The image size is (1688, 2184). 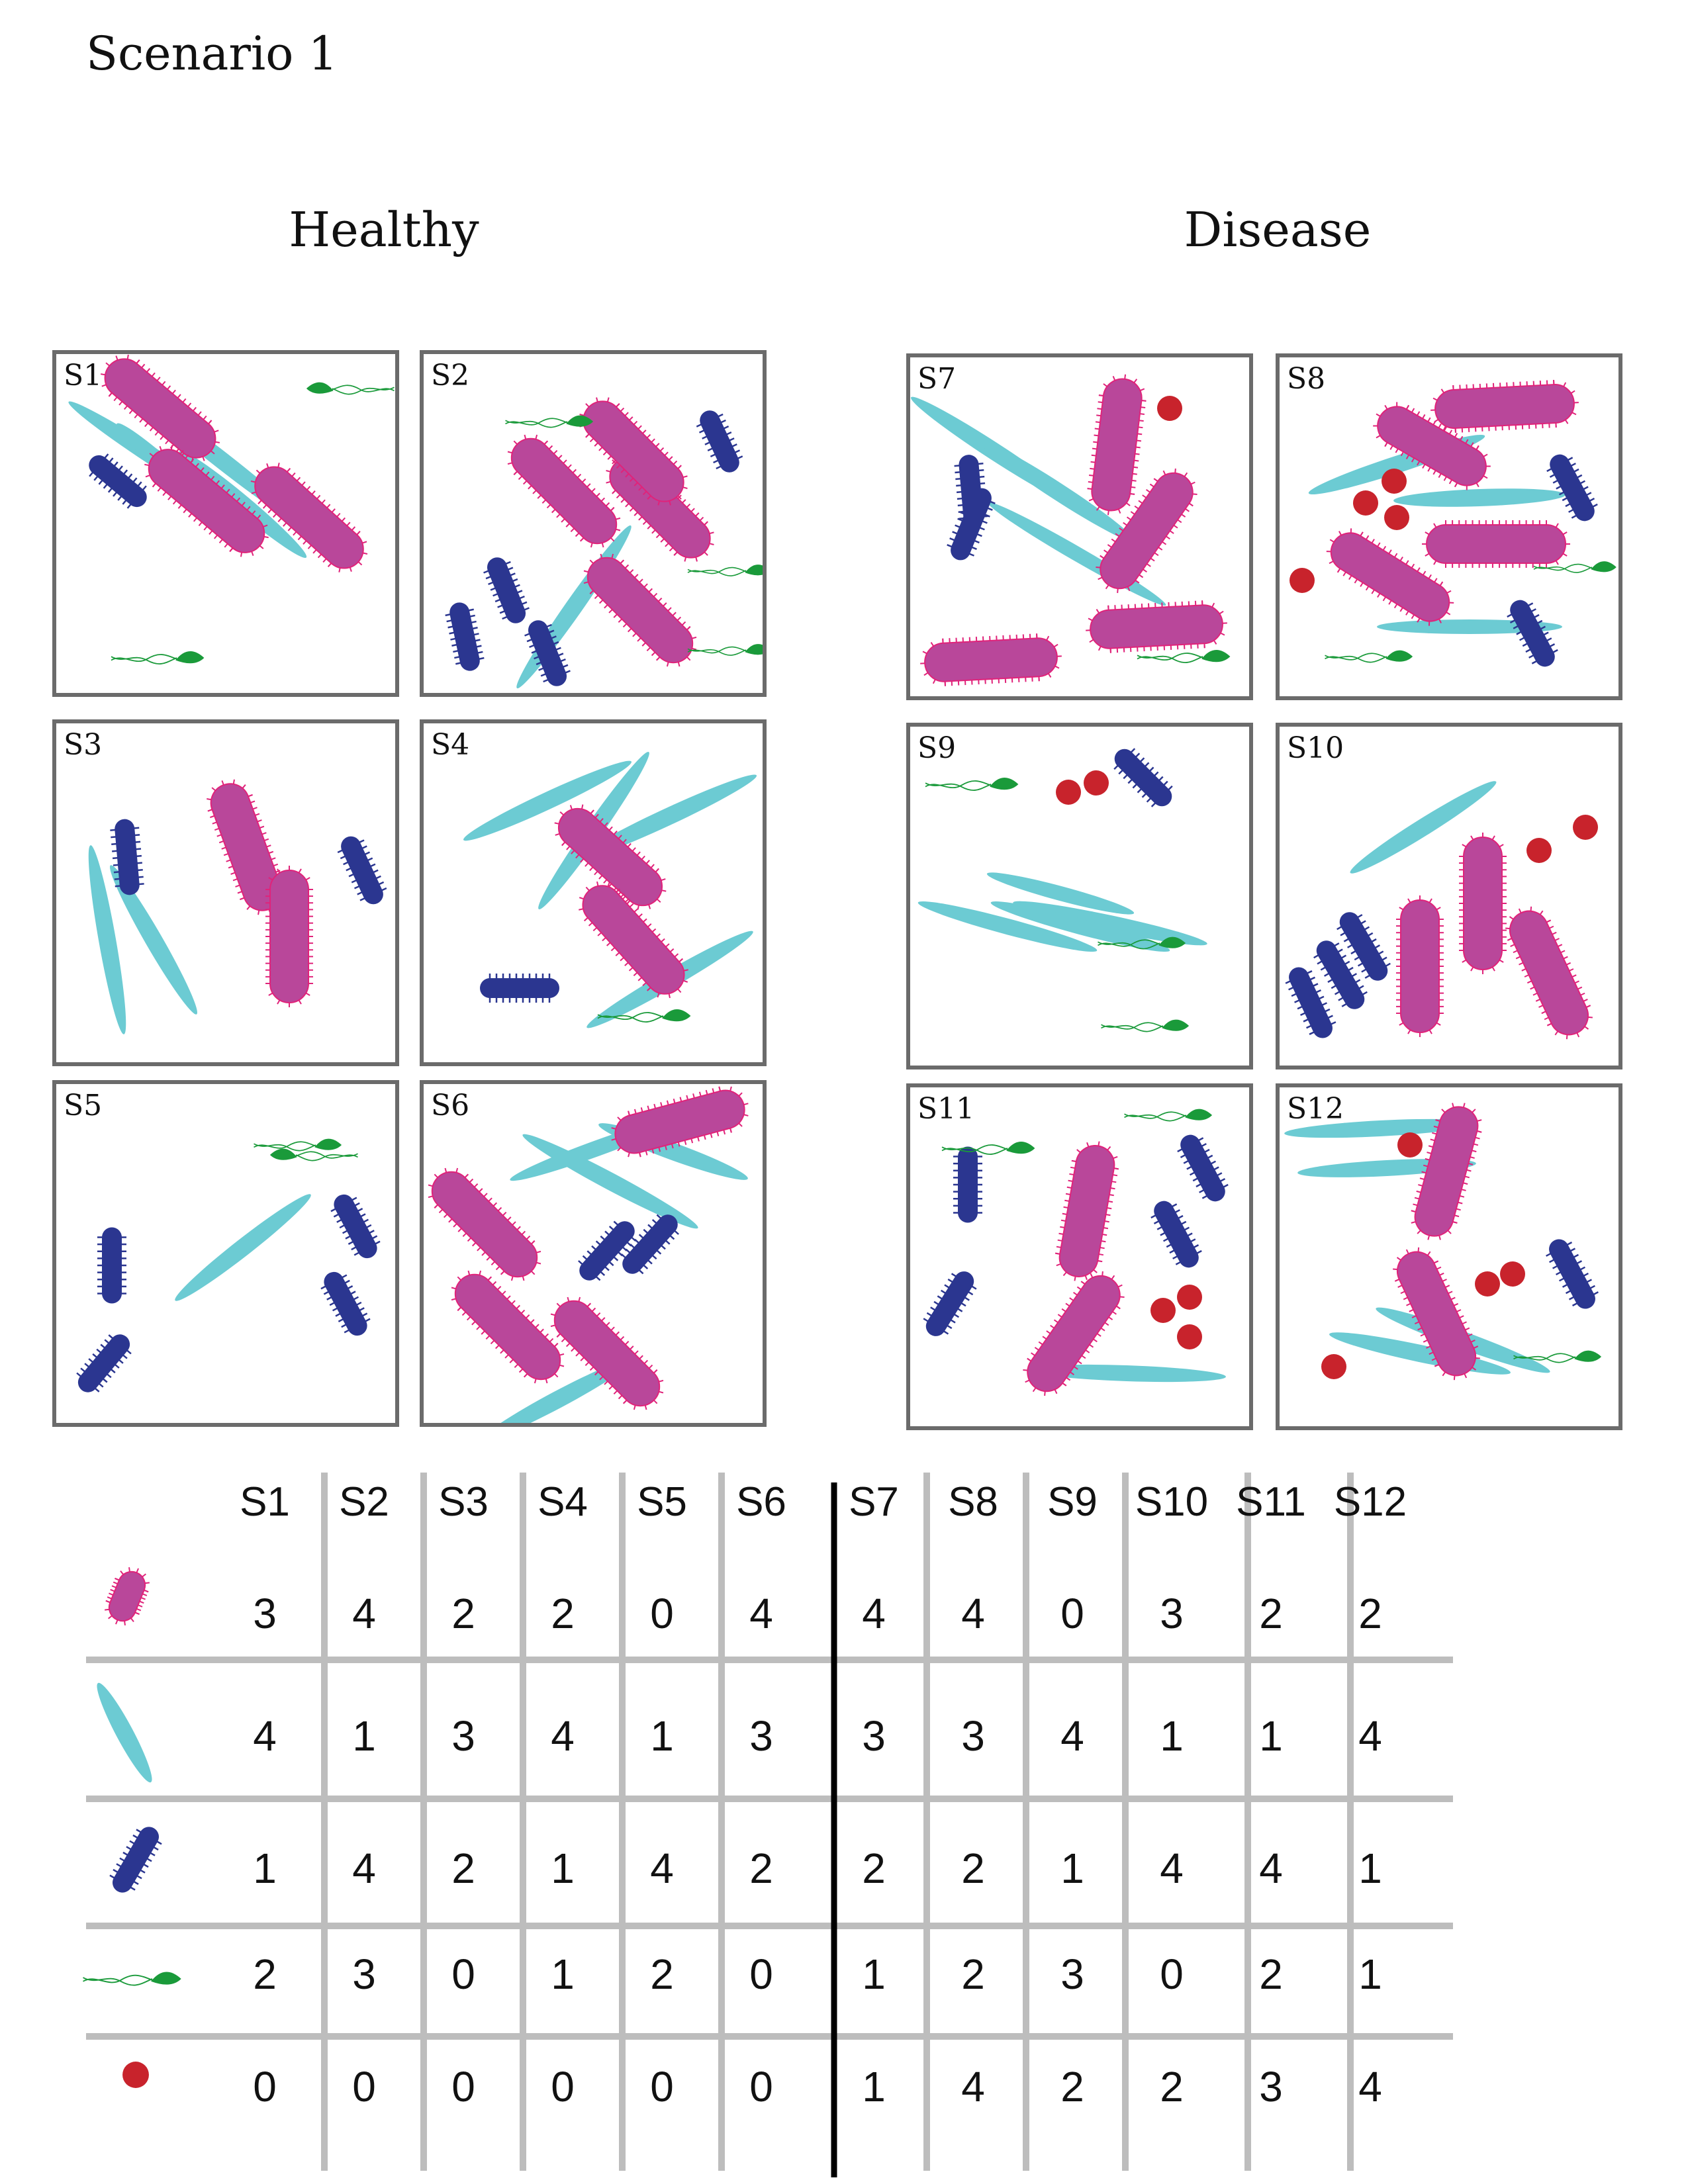 I want to click on sample-panel: S4, so click(x=593, y=893).